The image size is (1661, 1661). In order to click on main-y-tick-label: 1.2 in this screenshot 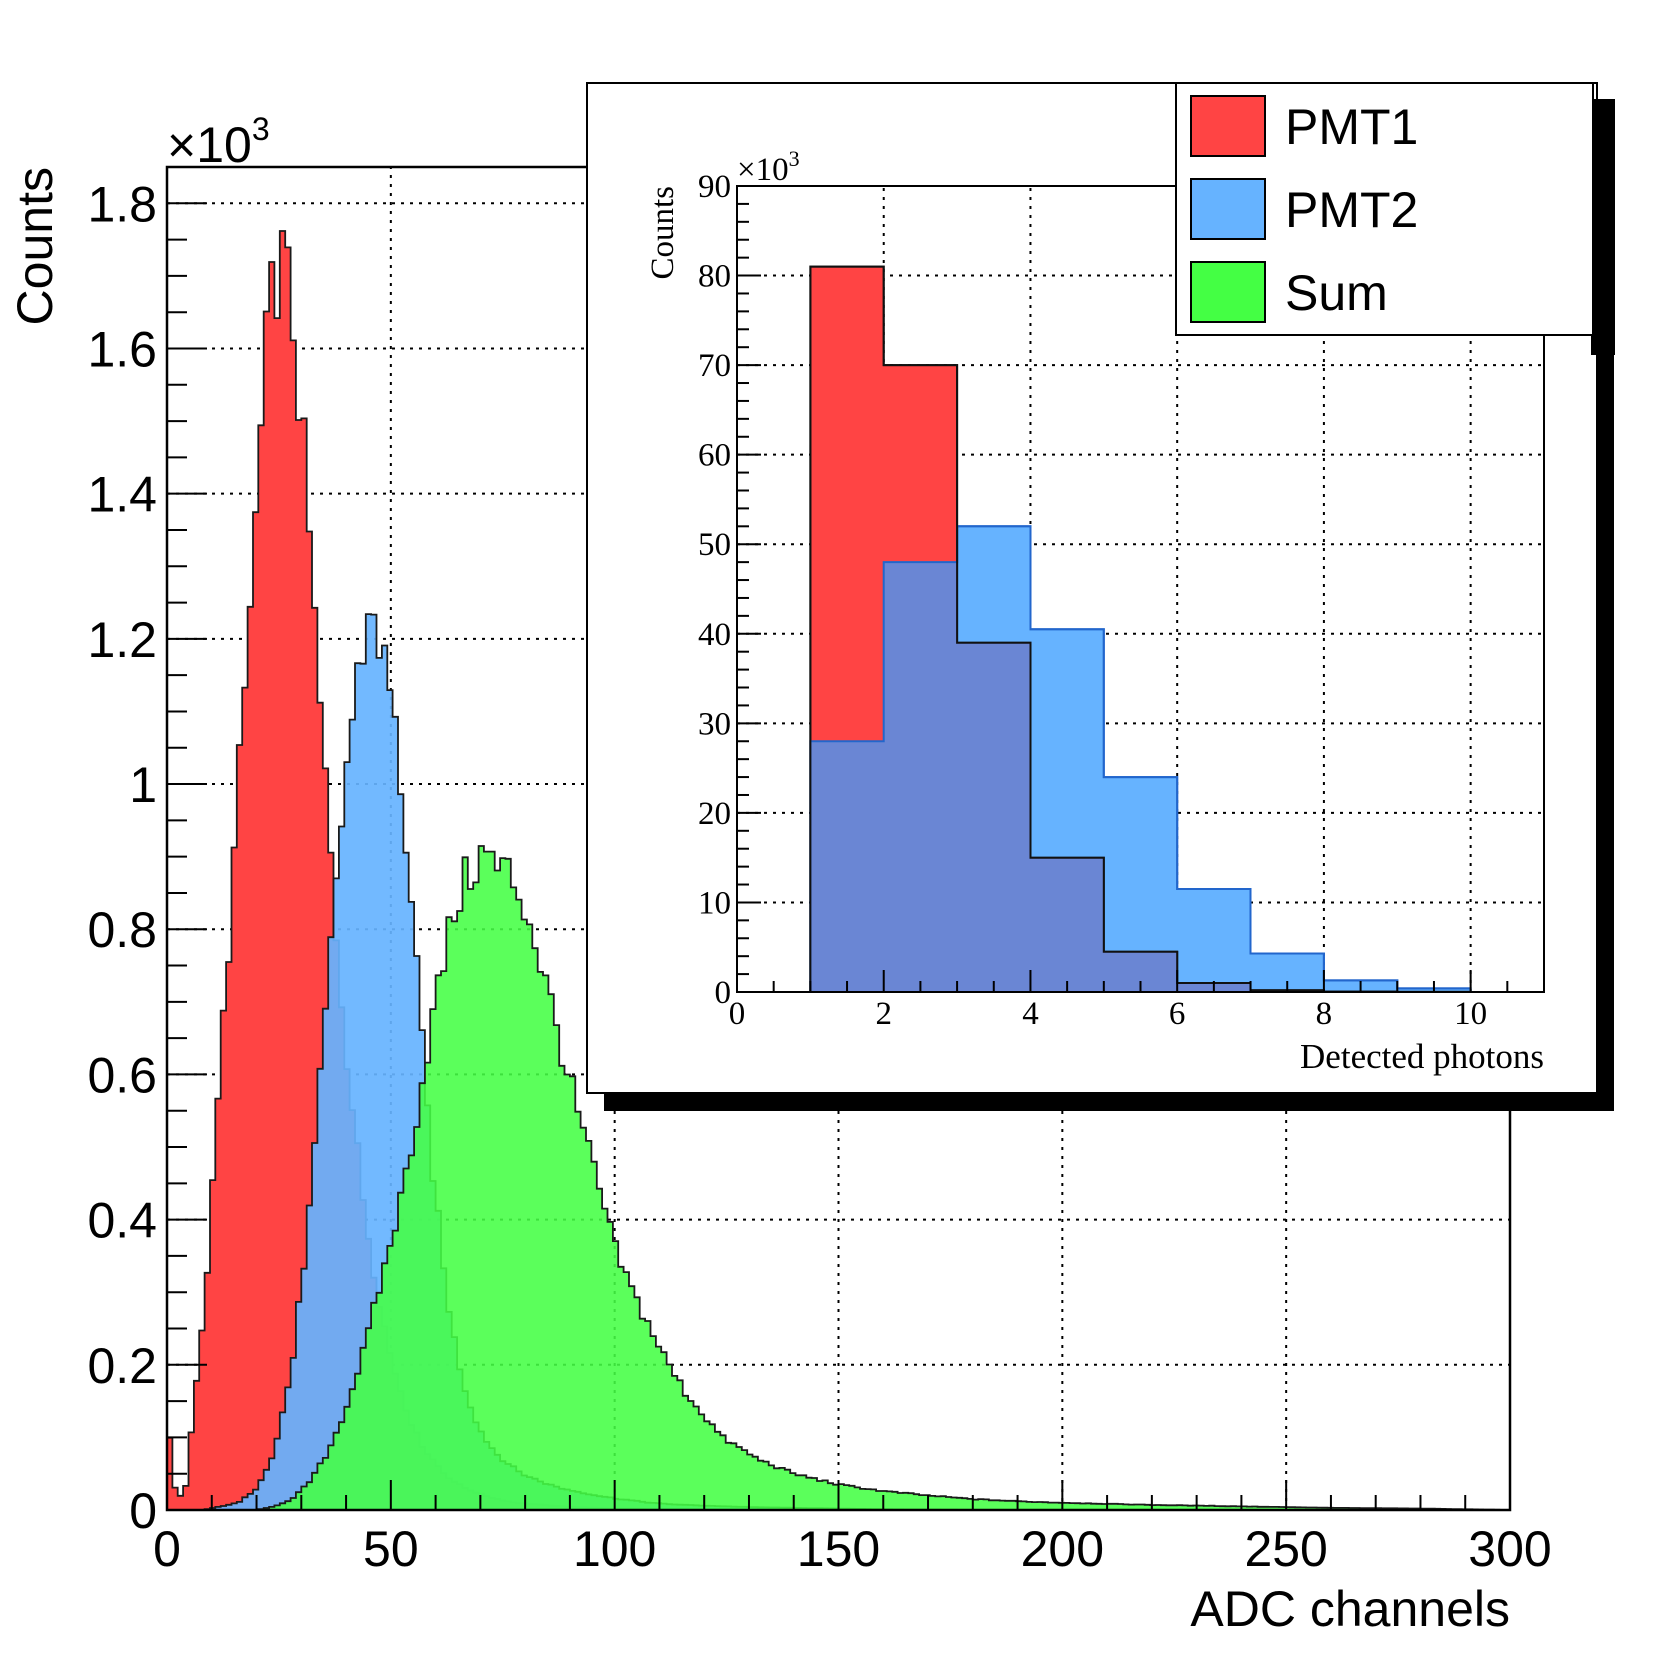, I will do `click(122, 640)`.